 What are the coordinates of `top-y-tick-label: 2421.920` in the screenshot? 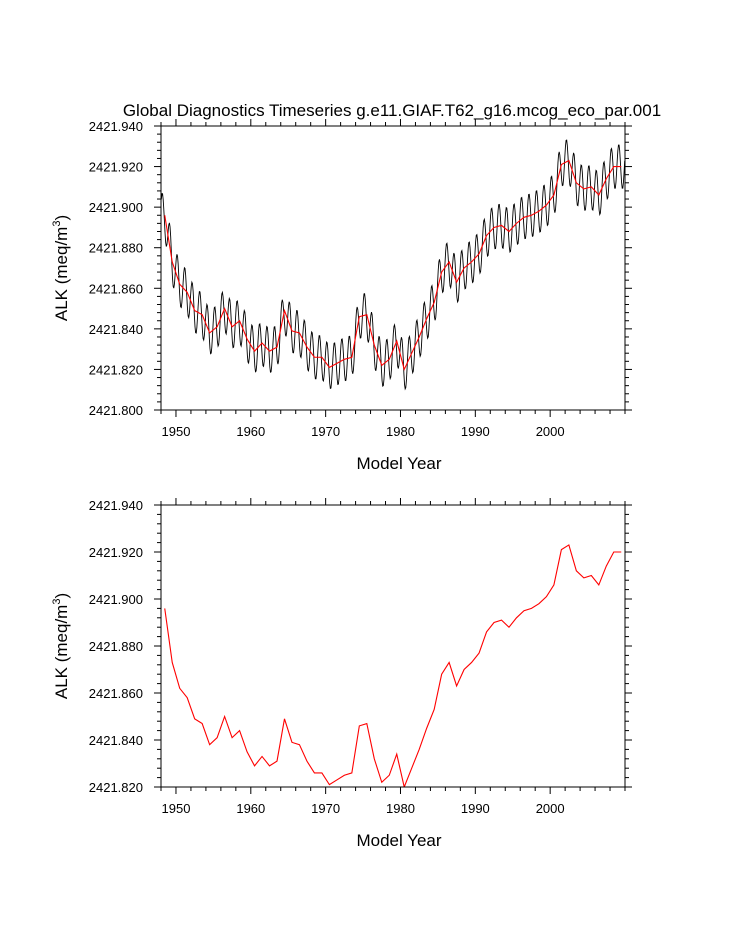 It's located at (116, 167).